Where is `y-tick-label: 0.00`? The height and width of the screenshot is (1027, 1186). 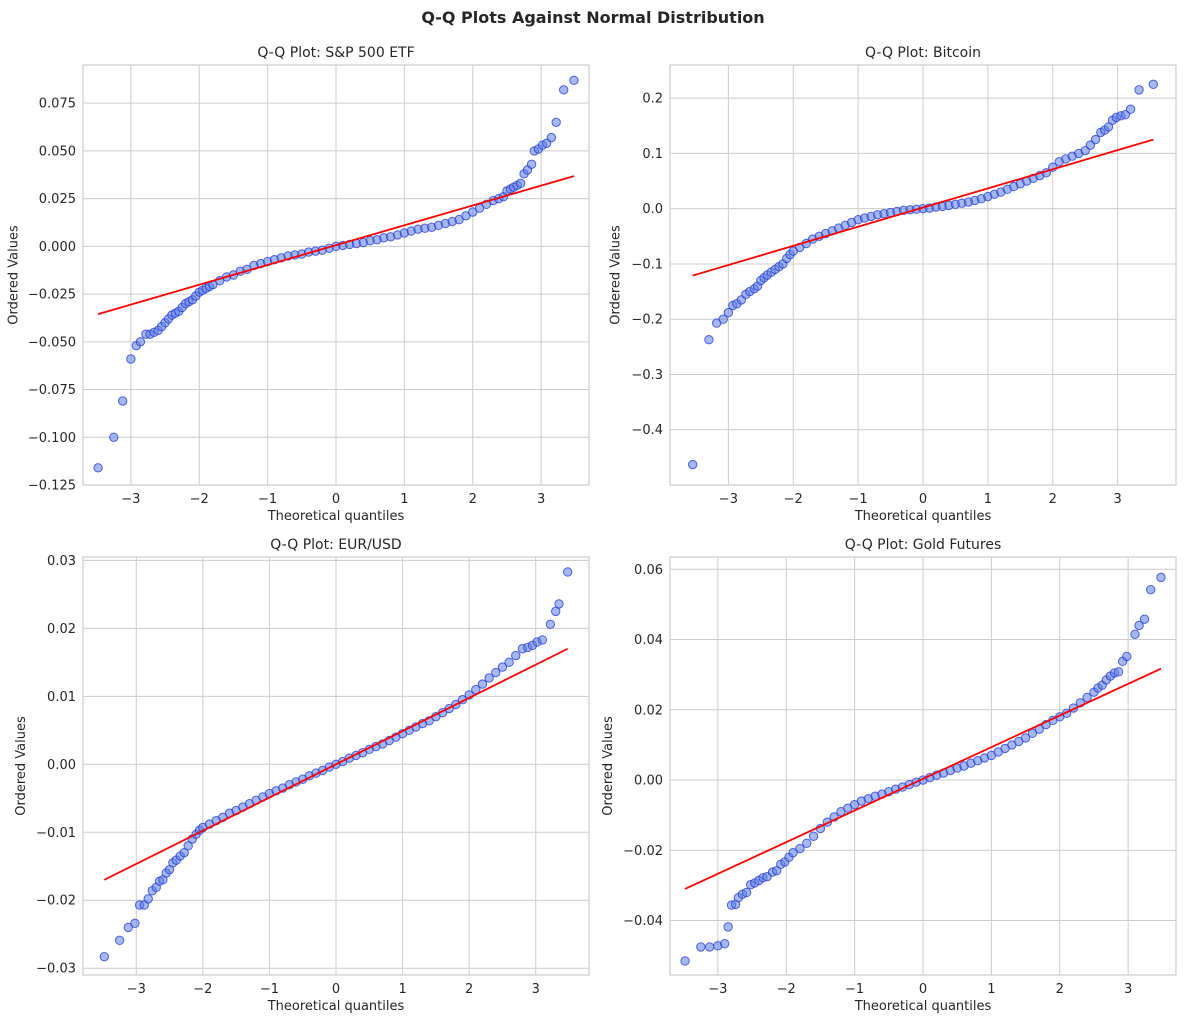 y-tick-label: 0.00 is located at coordinates (61, 765).